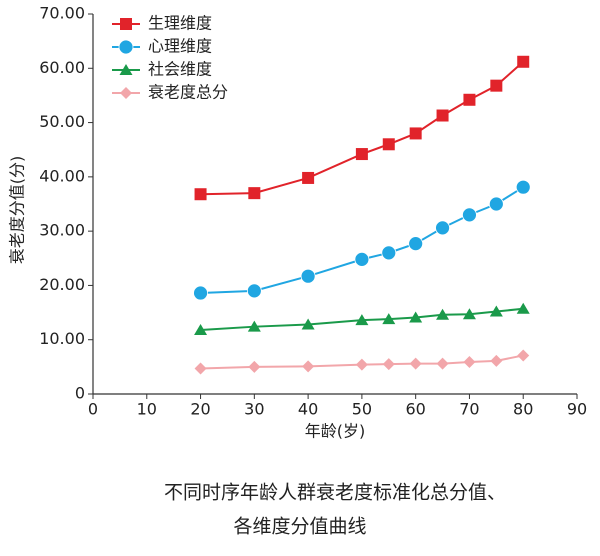 The height and width of the screenshot is (556, 600). I want to click on y-tick-label: 60.00, so click(62, 67).